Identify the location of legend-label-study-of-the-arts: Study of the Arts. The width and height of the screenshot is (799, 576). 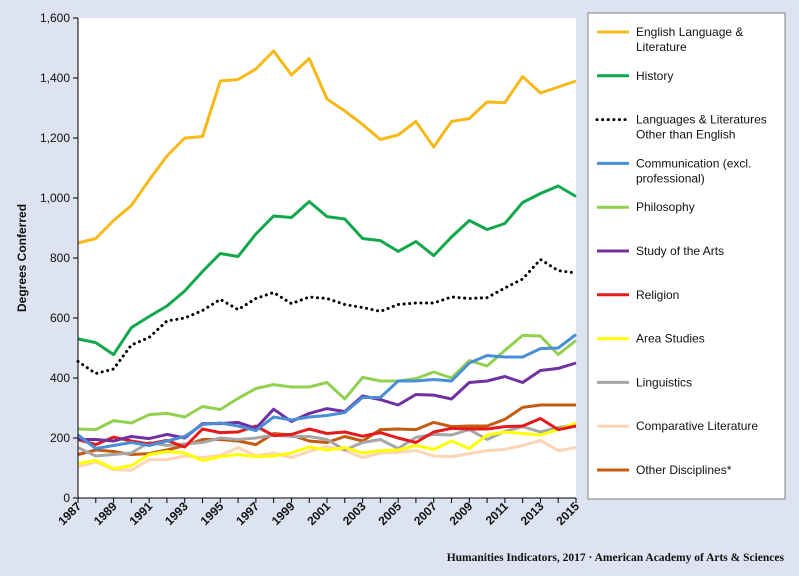
(680, 251).